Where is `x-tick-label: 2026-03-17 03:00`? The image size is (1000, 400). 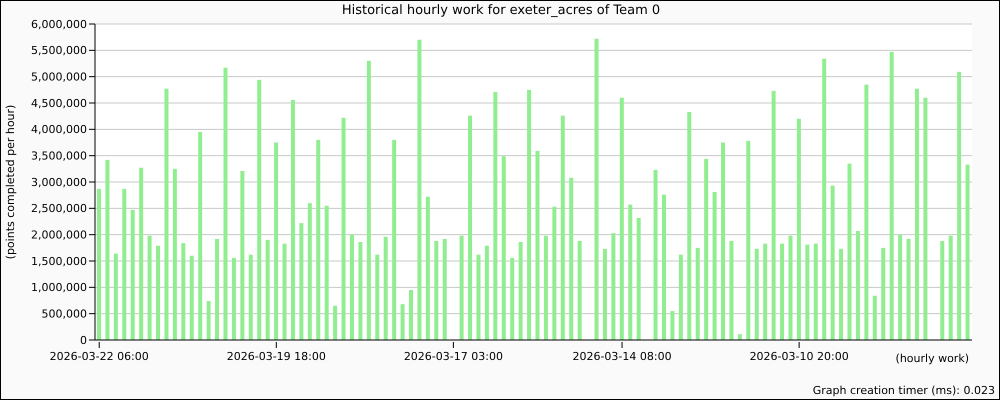 x-tick-label: 2026-03-17 03:00 is located at coordinates (453, 356).